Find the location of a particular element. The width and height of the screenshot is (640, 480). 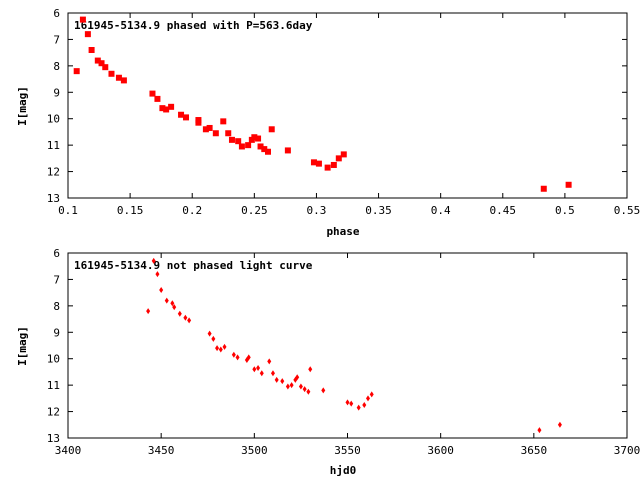

panel-title: 161945-5134.9 phased with P=563.6day is located at coordinates (193, 25).